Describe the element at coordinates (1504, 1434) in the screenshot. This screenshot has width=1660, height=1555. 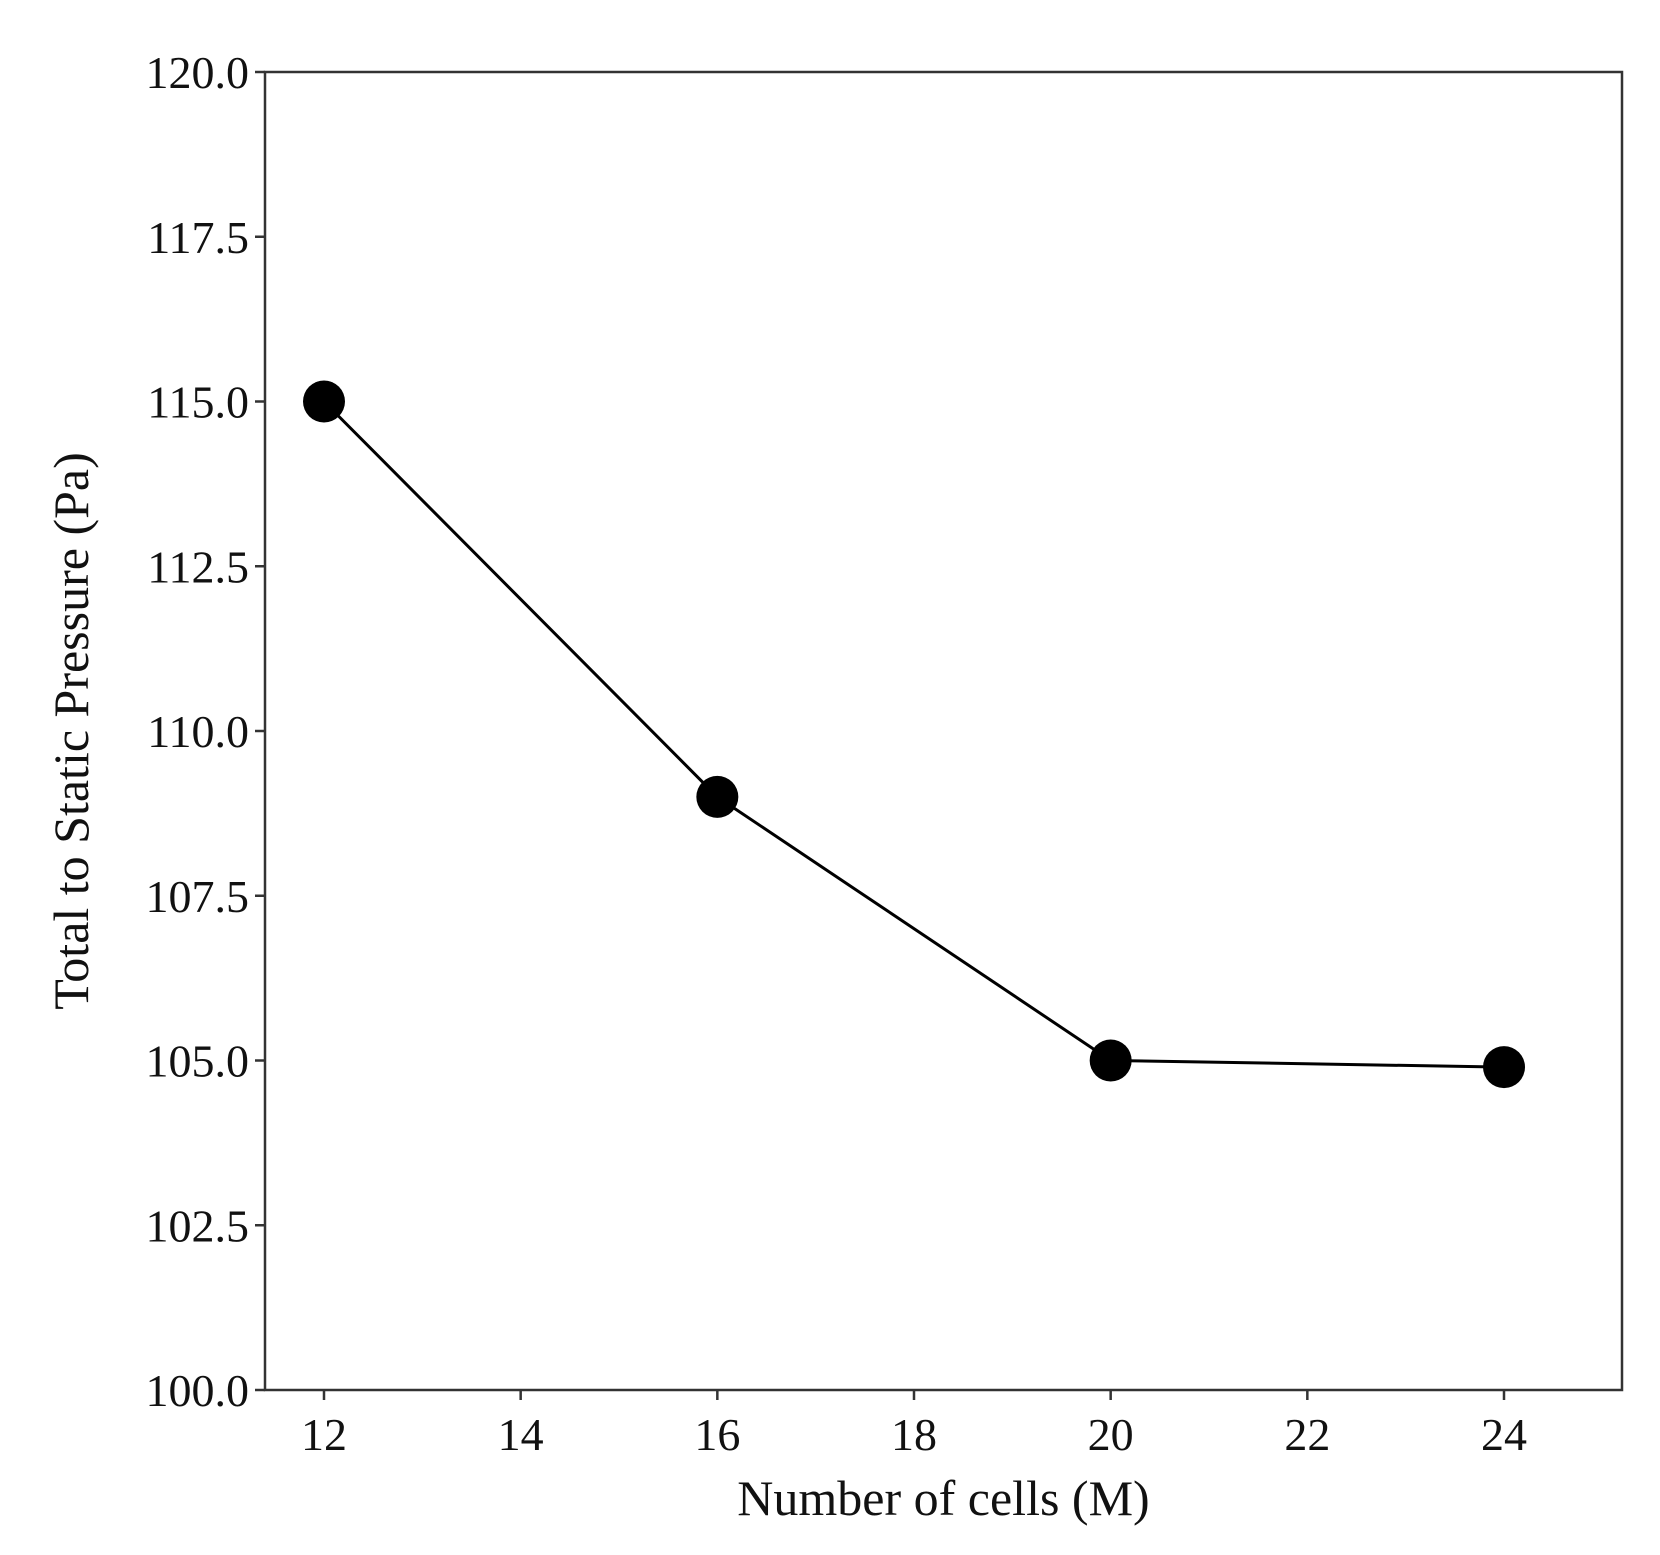
I see `x-tick-label: 24` at that location.